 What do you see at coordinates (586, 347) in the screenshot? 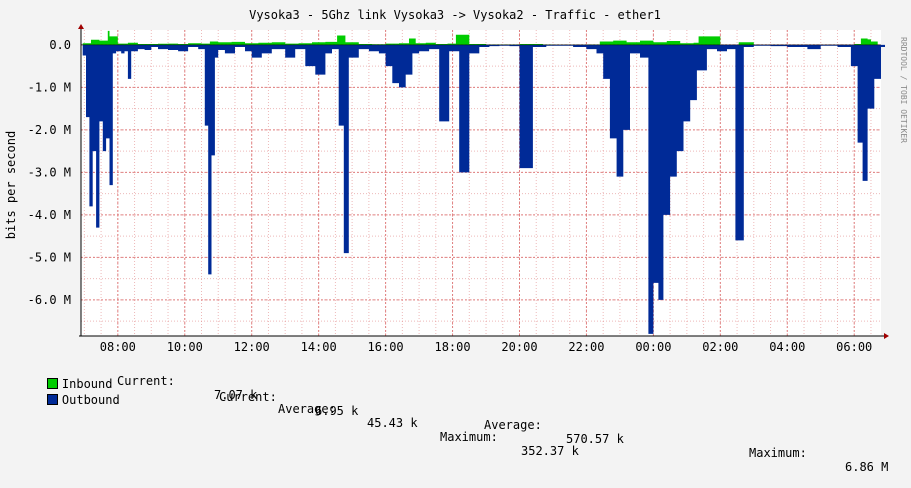
I see `x-tick-label: 22:00` at bounding box center [586, 347].